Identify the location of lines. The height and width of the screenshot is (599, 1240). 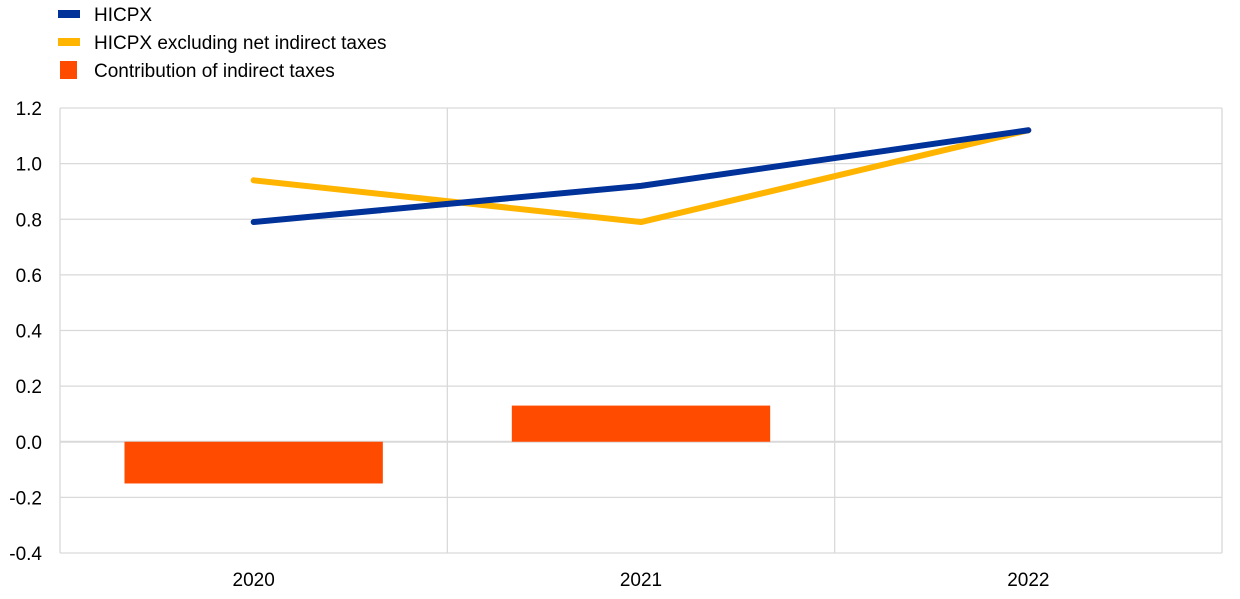
(641, 176).